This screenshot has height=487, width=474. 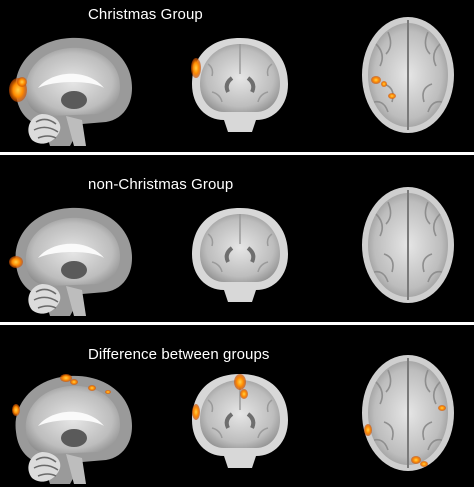 What do you see at coordinates (179, 354) in the screenshot?
I see `panel-title: Difference between groups` at bounding box center [179, 354].